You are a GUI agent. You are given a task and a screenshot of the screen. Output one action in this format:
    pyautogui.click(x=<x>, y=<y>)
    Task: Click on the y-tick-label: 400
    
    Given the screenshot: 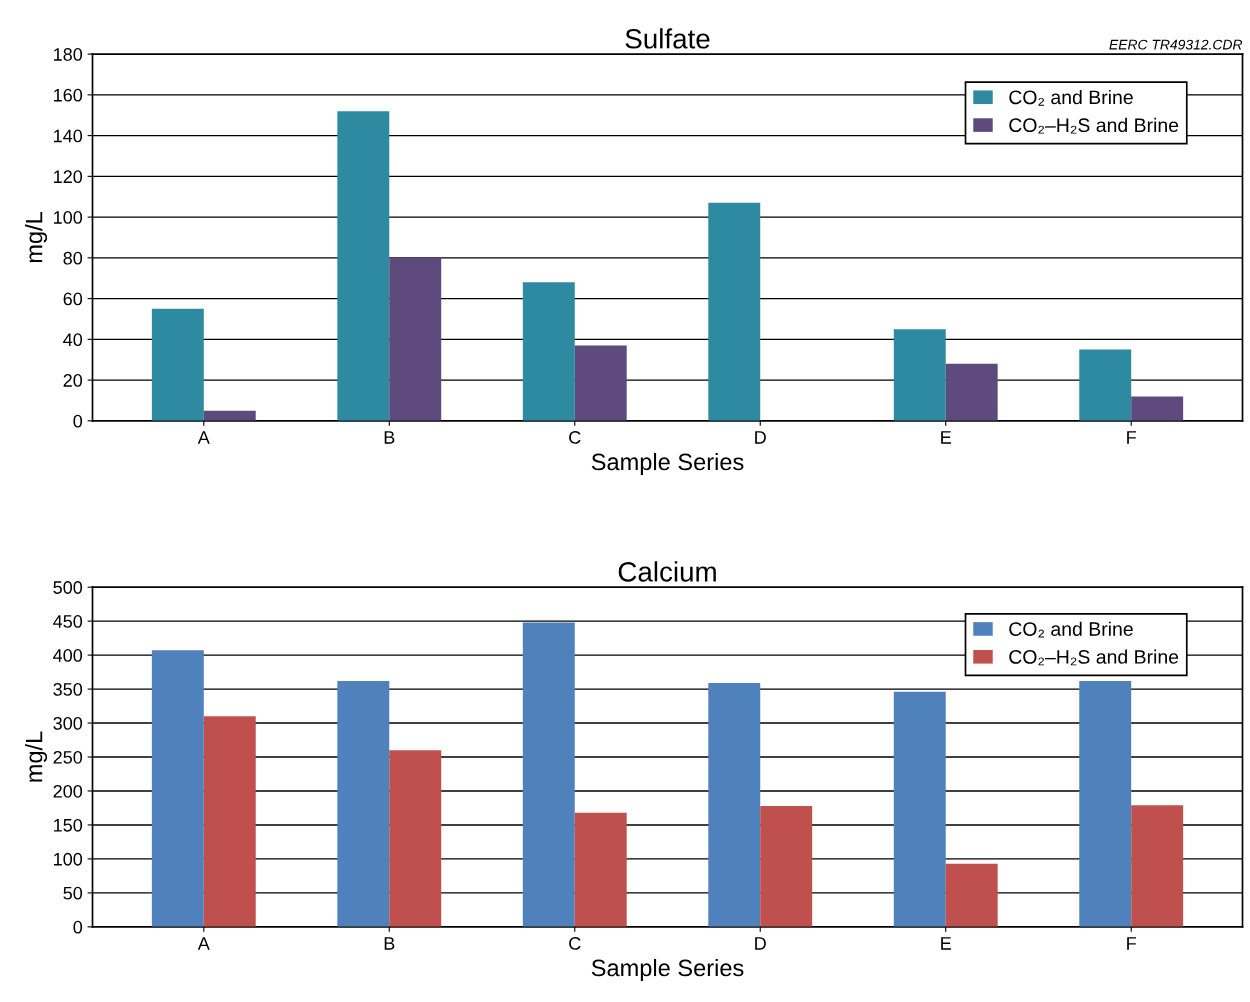 What is the action you would take?
    pyautogui.click(x=68, y=655)
    